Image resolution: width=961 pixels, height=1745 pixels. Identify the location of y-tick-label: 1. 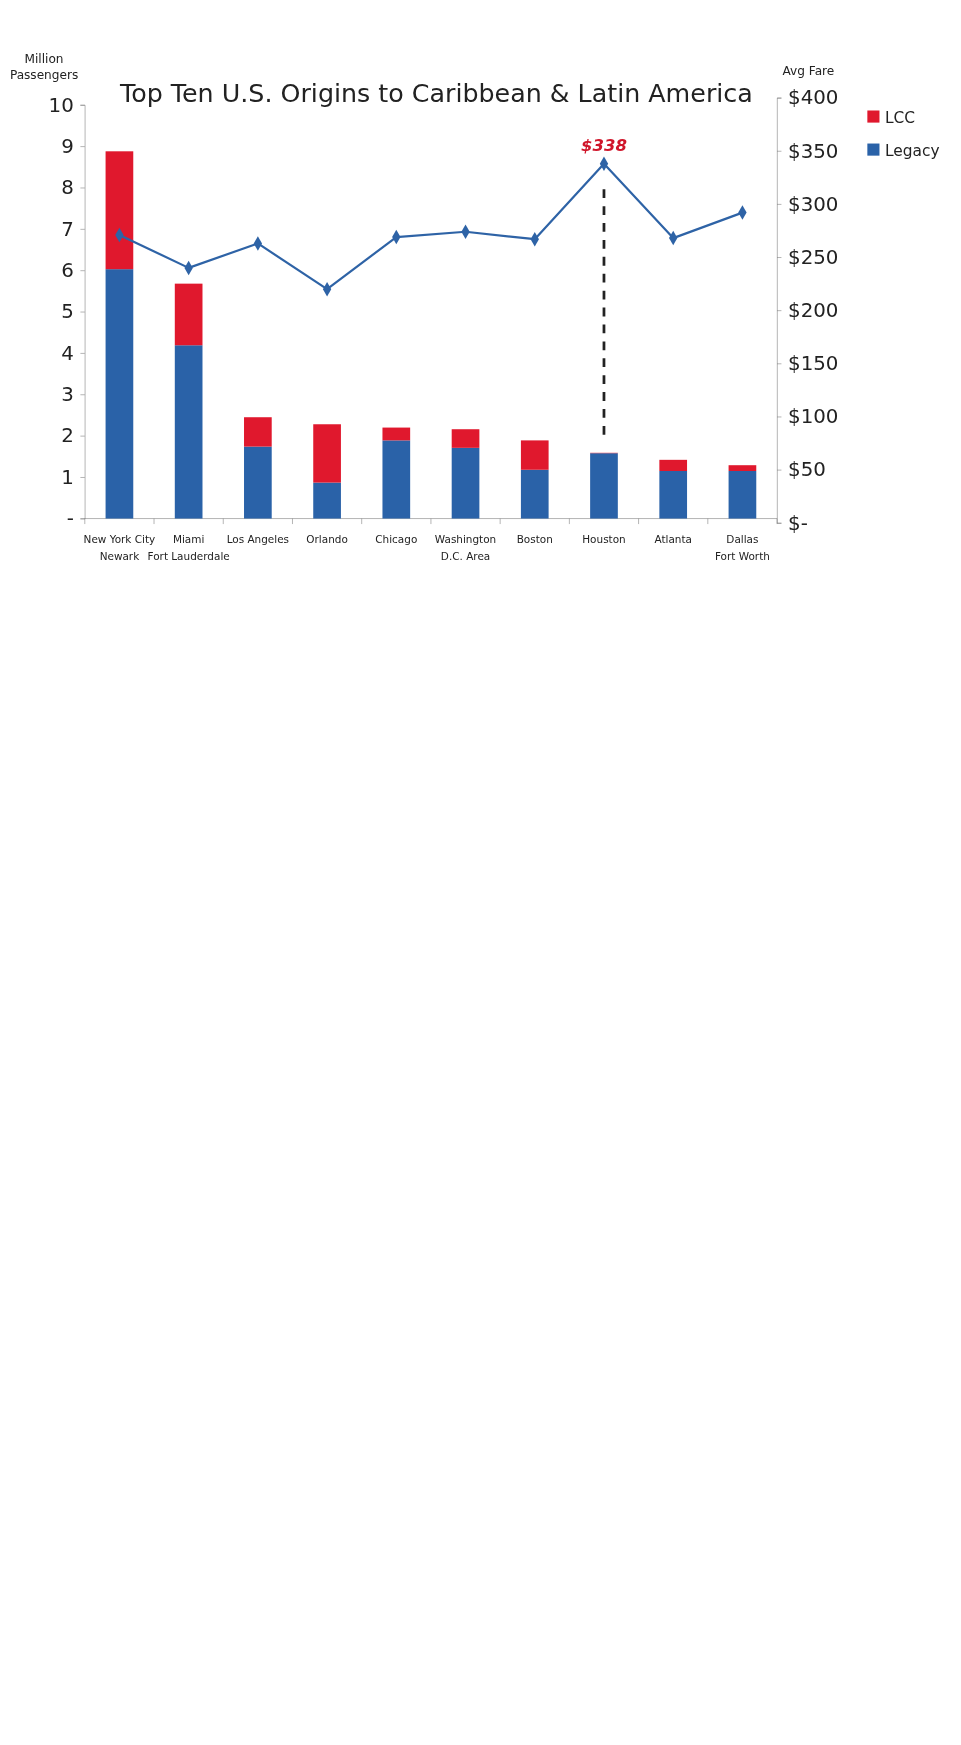
(67, 477).